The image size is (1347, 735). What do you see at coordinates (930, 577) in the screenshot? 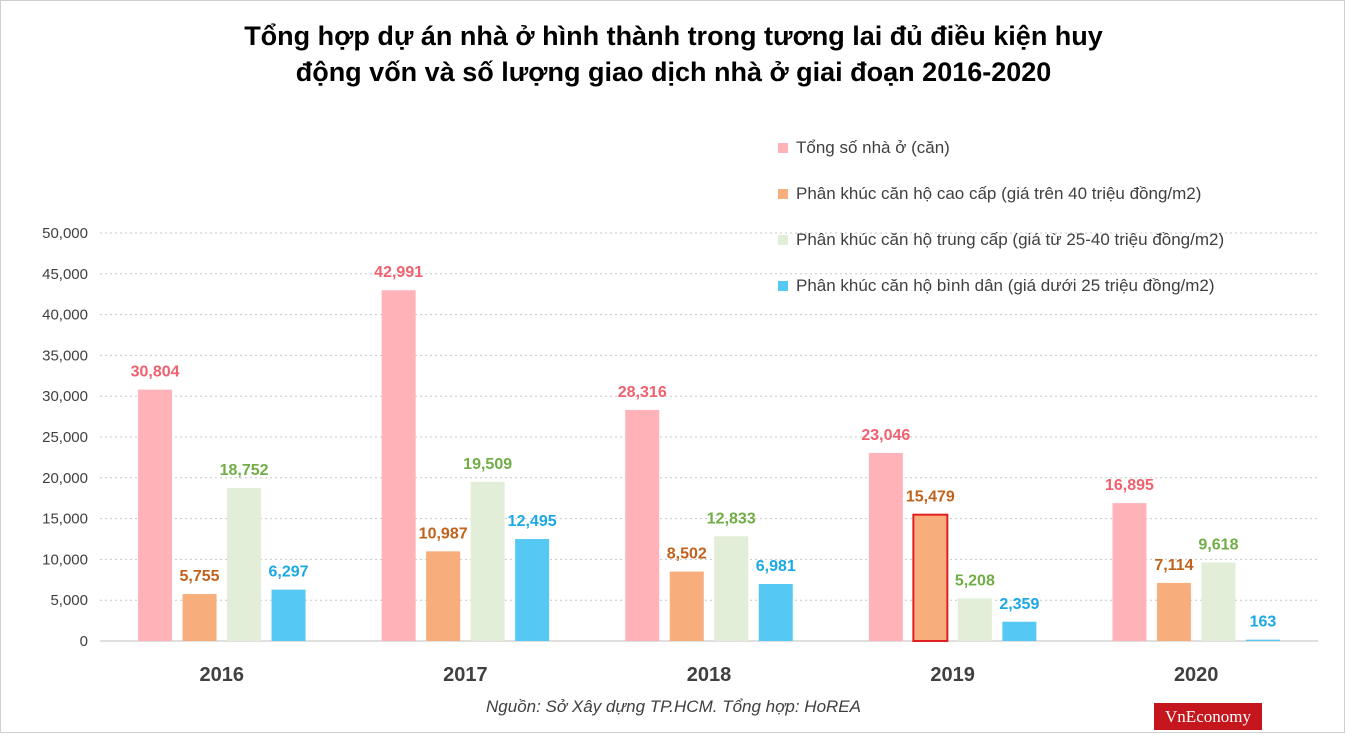
I see `bar-luxury-2019` at bounding box center [930, 577].